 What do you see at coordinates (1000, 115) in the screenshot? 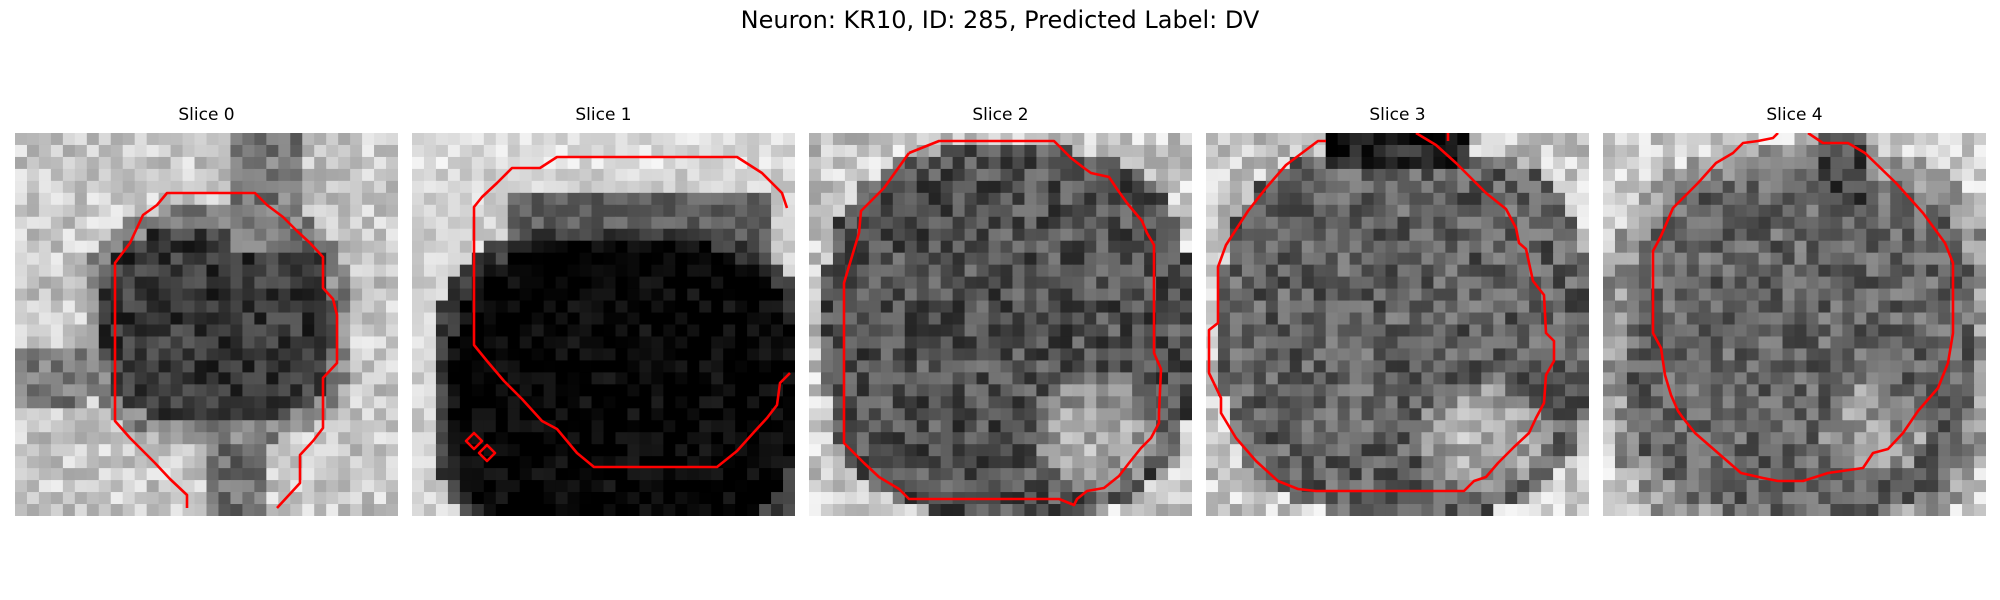
I see `slice-title-2: Slice 2` at bounding box center [1000, 115].